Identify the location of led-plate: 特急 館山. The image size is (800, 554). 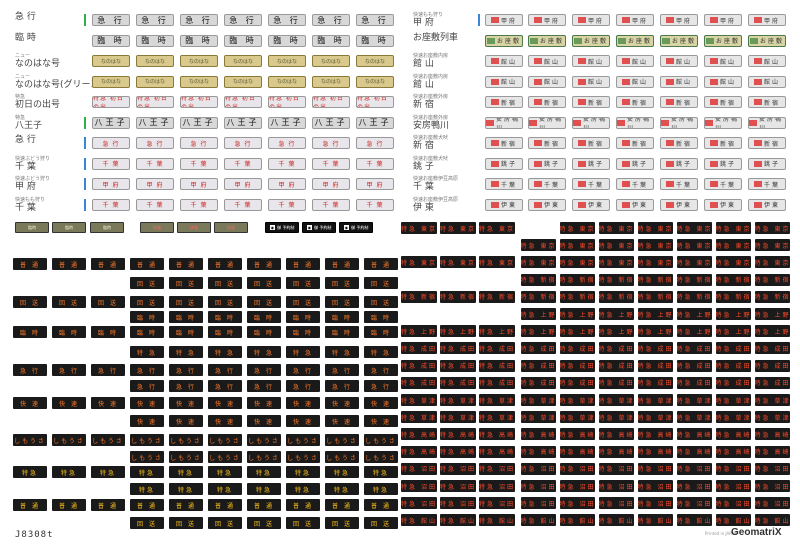
(655, 520).